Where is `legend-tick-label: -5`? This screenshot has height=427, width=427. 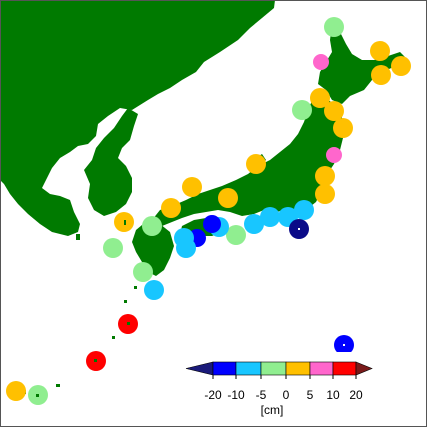
legend-tick-label: -5 is located at coordinates (261, 395).